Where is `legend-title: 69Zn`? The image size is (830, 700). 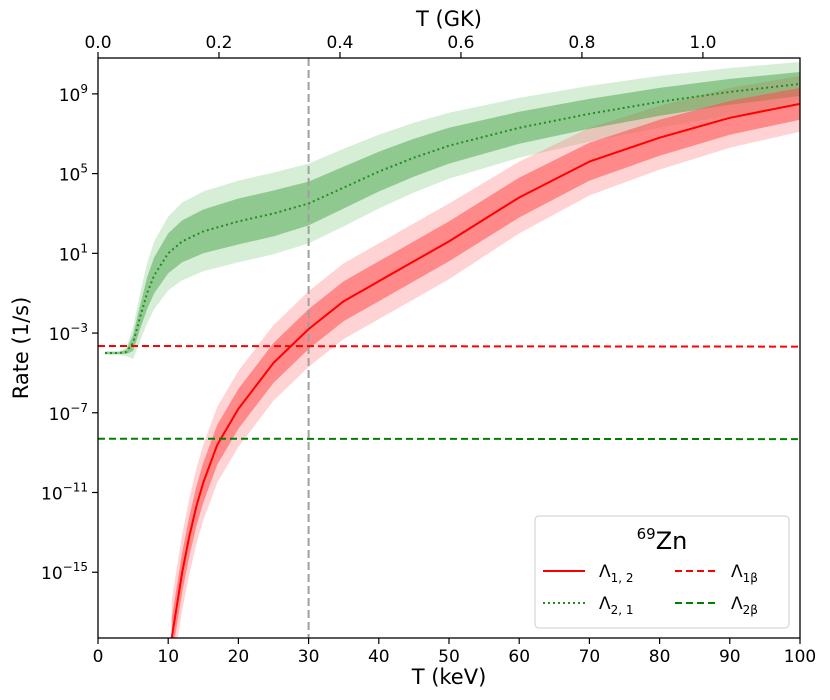 legend-title: 69Zn is located at coordinates (662, 540).